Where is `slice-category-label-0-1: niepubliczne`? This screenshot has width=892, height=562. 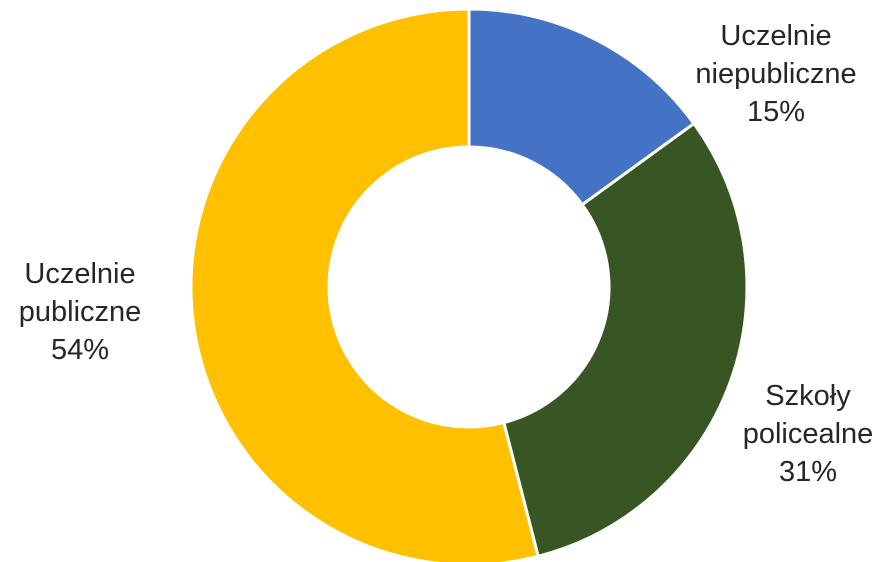
slice-category-label-0-1: niepubliczne is located at coordinates (775, 74).